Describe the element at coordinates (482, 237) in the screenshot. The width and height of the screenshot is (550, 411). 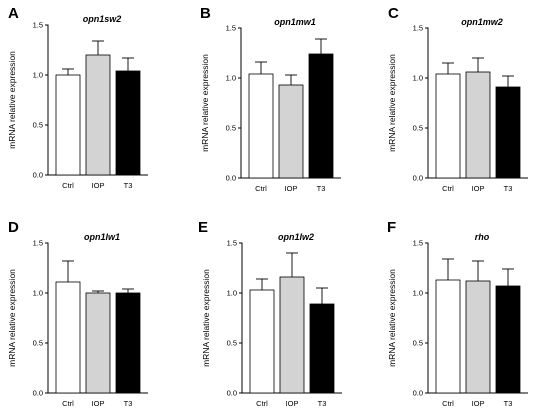
I see `gene-title: rho` at that location.